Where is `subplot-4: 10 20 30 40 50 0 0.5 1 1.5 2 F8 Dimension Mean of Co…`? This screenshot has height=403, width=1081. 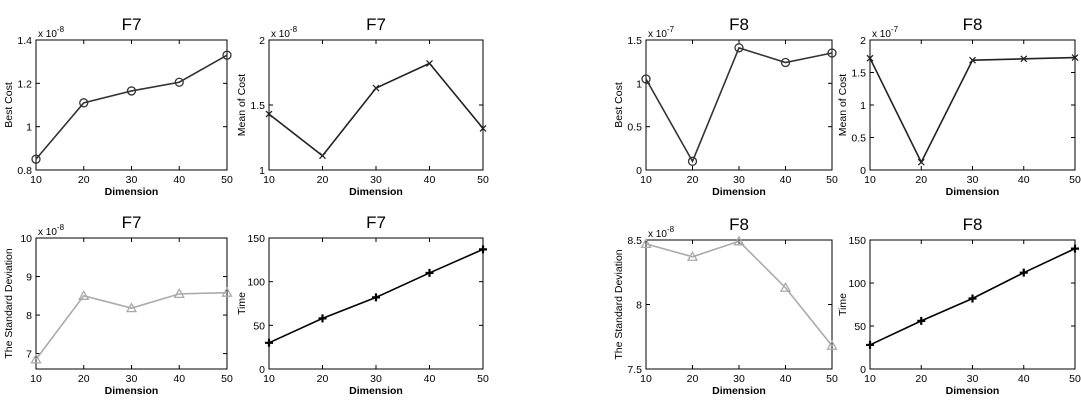 subplot-4: 10 20 30 40 50 0 0.5 1 1.5 2 F8 Dimension Mean of Co… is located at coordinates (959, 106).